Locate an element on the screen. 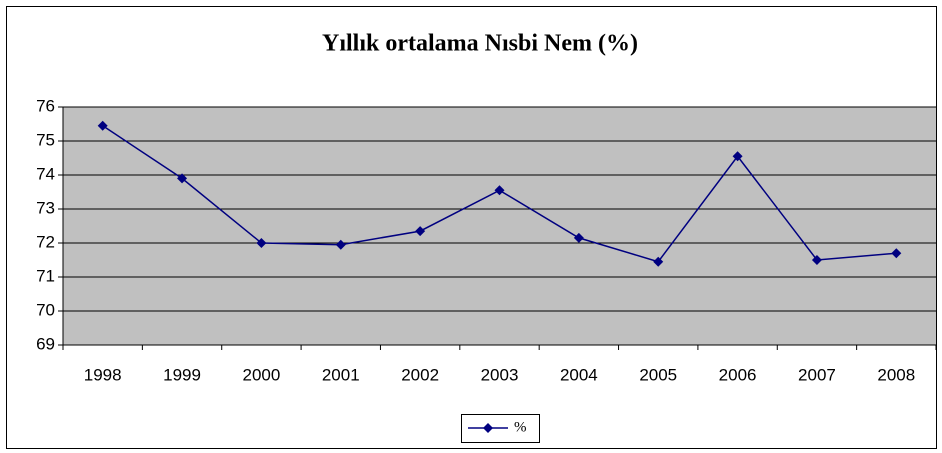 The image size is (942, 453). x-tick-label: 2006 is located at coordinates (738, 374).